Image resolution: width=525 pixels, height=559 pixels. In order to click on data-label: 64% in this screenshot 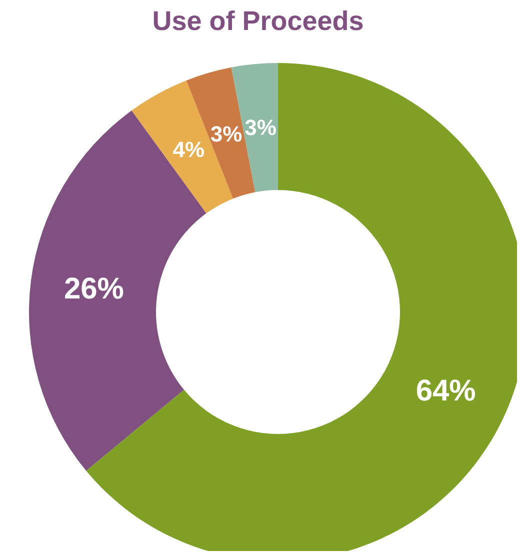, I will do `click(446, 391)`.